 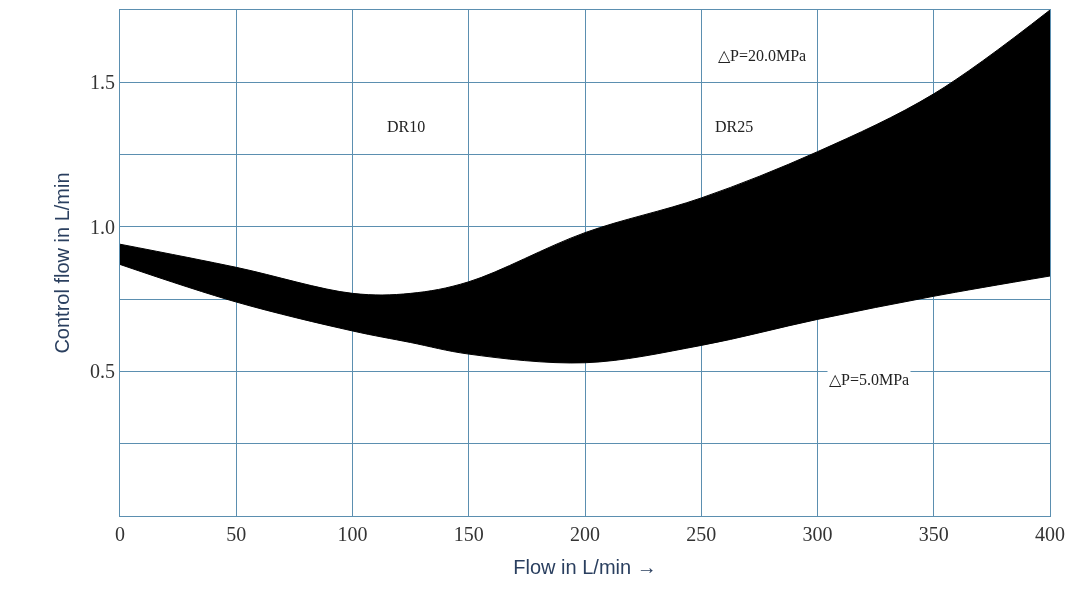 What do you see at coordinates (1050, 534) in the screenshot?
I see `x-tick-label: 400` at bounding box center [1050, 534].